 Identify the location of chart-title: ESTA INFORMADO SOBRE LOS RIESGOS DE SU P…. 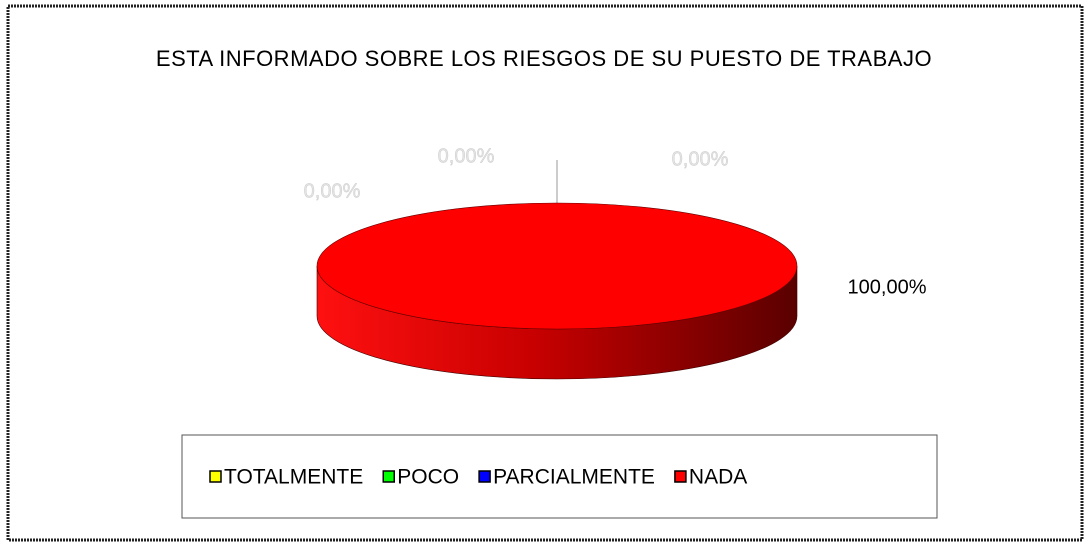
(544, 58).